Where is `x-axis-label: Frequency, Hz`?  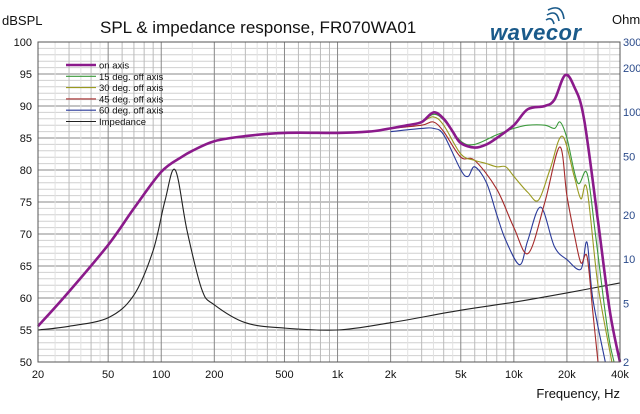 x-axis-label: Frequency, Hz is located at coordinates (578, 393).